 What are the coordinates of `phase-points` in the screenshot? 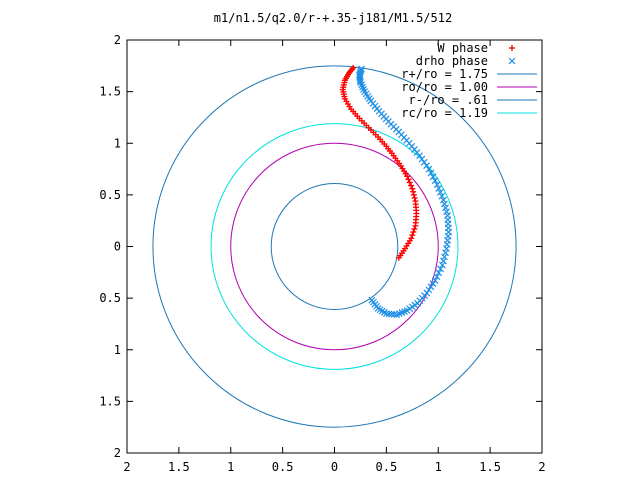 It's located at (396, 191).